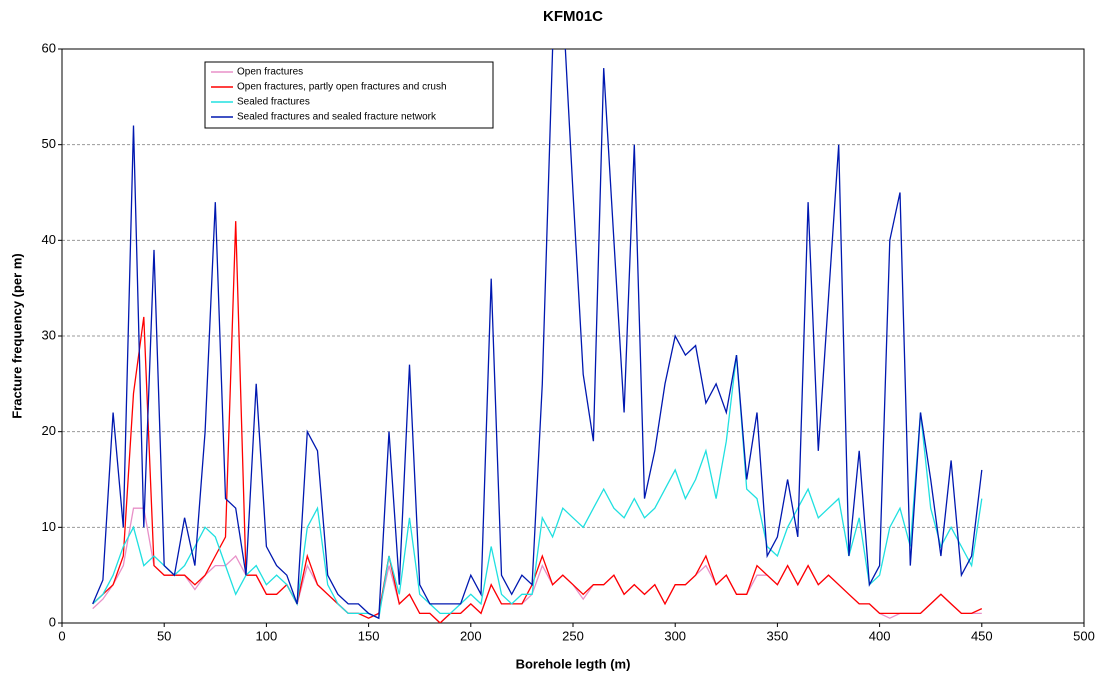 The width and height of the screenshot is (1106, 684). I want to click on y-tick-label: 0, so click(52, 621).